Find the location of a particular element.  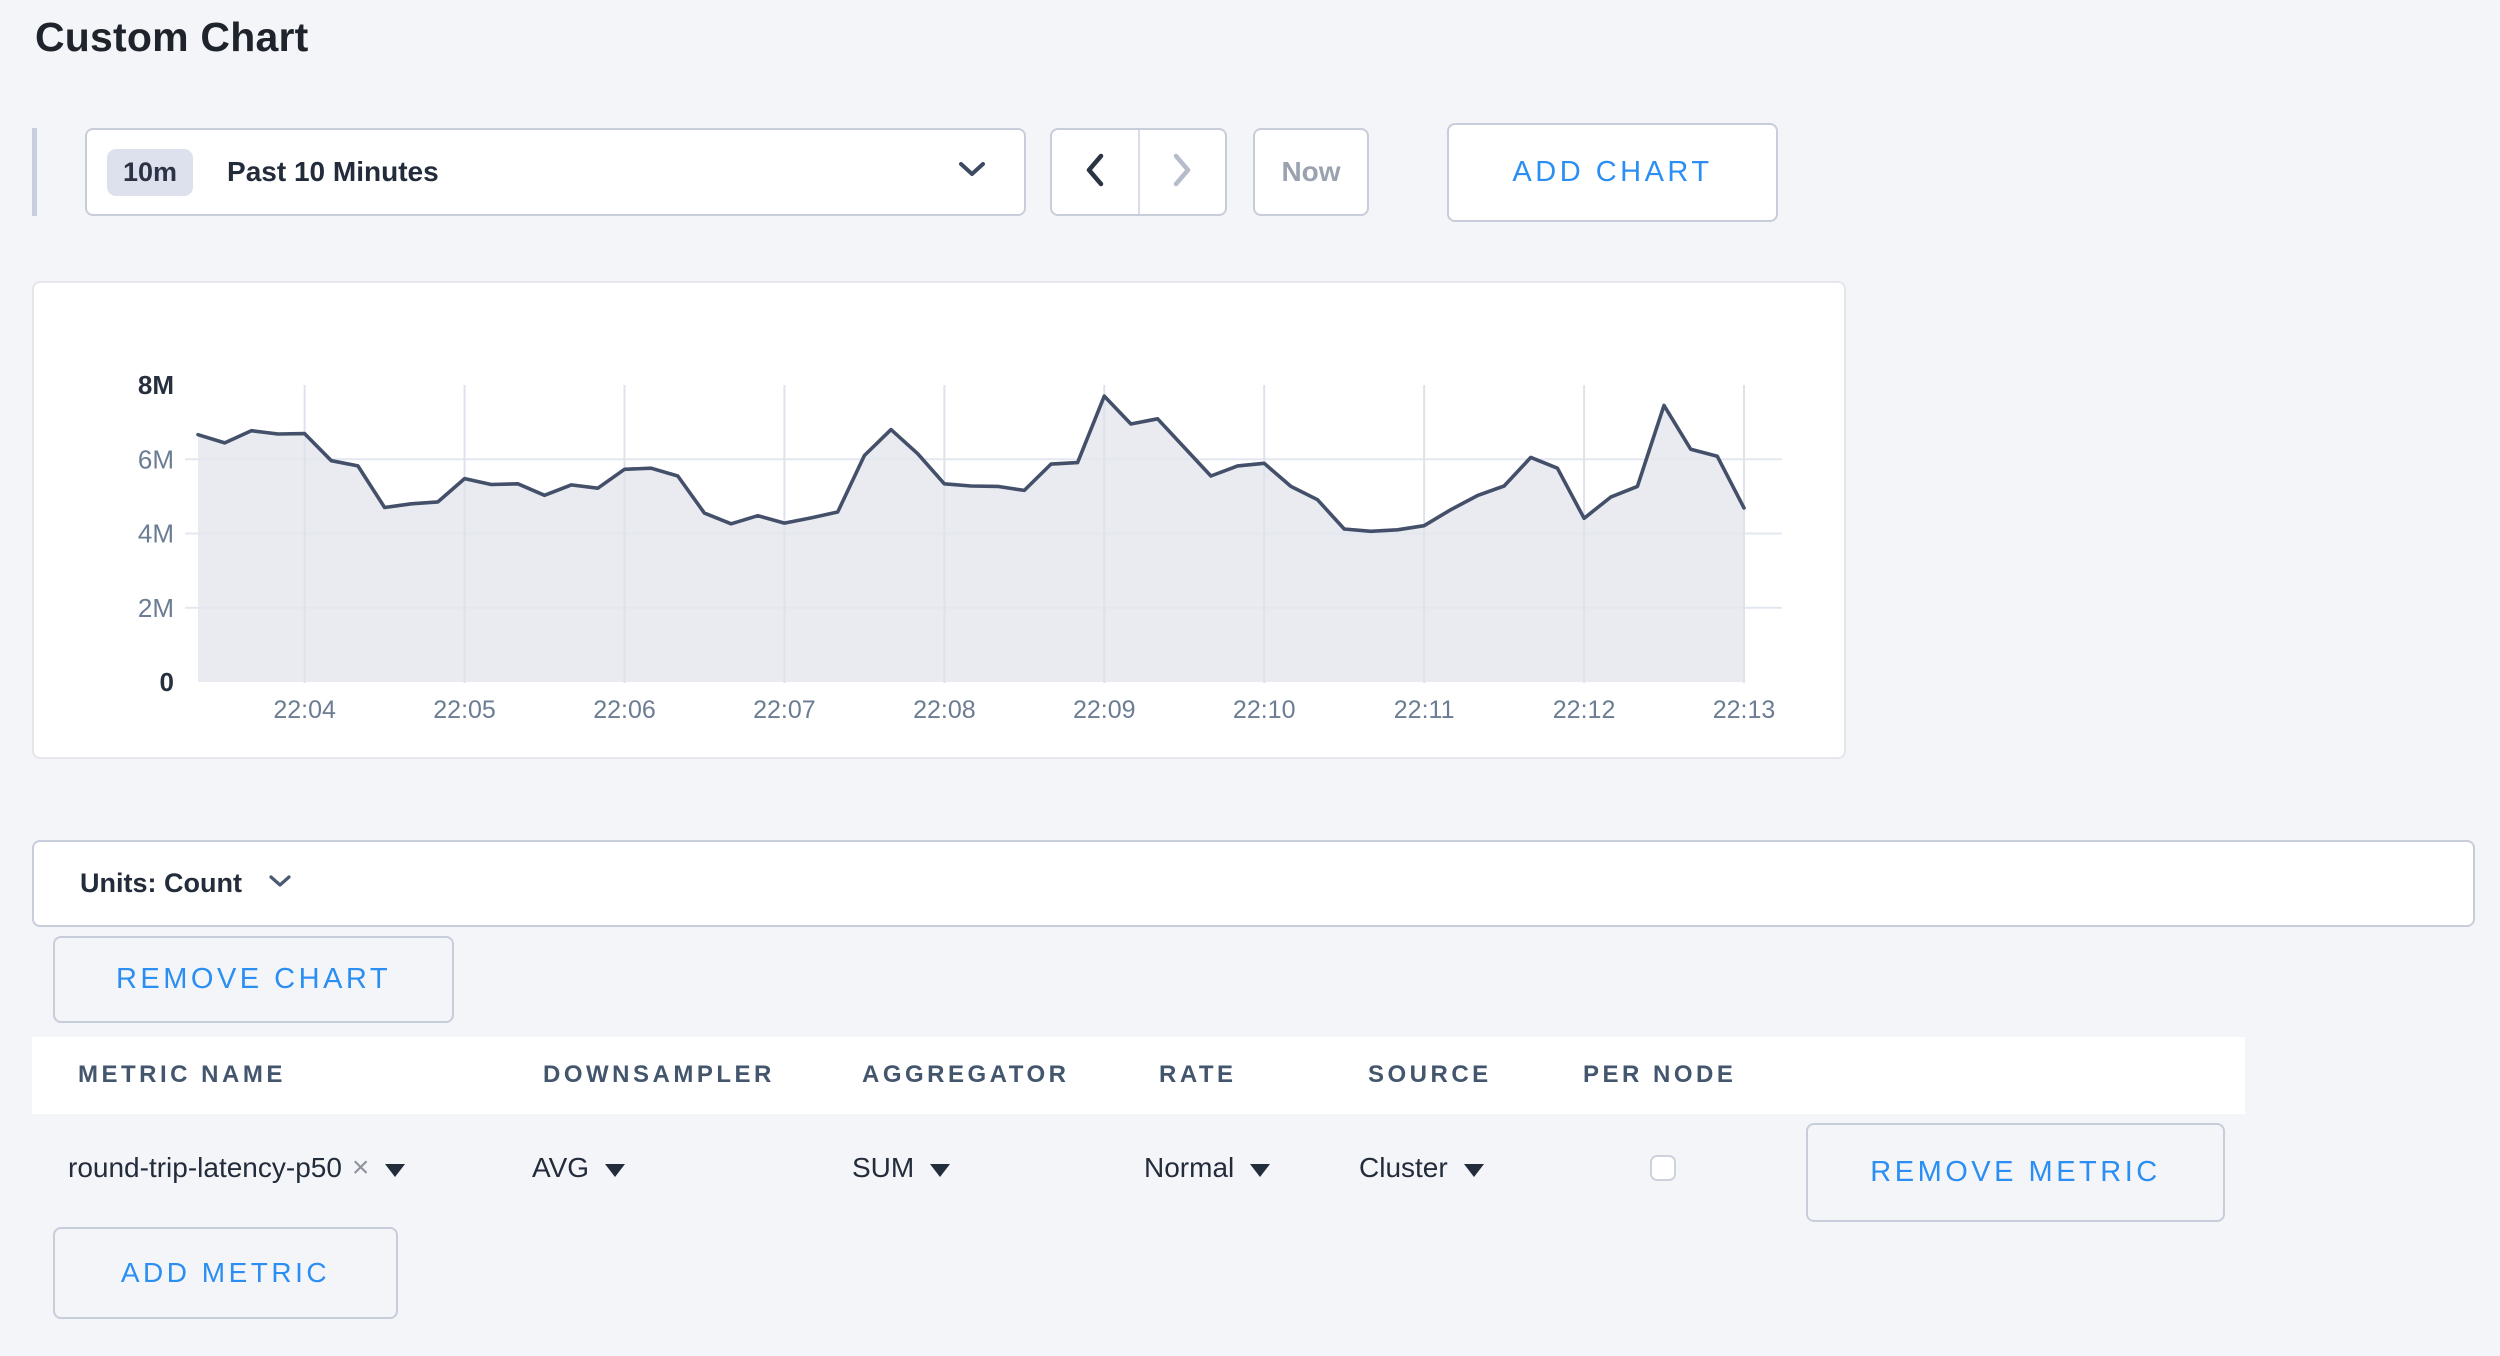

rate-value: Normal is located at coordinates (1189, 1167).